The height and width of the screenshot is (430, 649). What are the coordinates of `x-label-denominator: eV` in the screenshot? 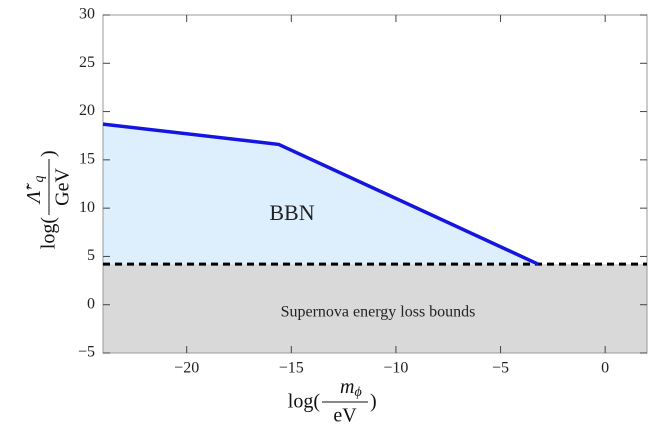 It's located at (345, 416).